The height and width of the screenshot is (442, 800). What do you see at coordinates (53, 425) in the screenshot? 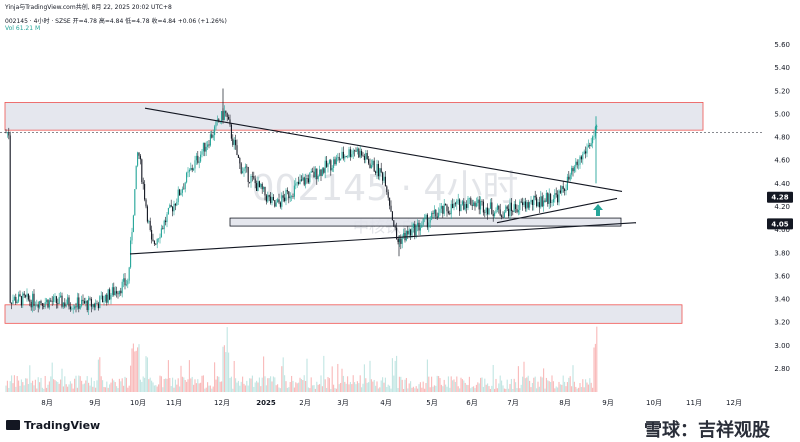
I see `tradingview-logo: TradingView` at bounding box center [53, 425].